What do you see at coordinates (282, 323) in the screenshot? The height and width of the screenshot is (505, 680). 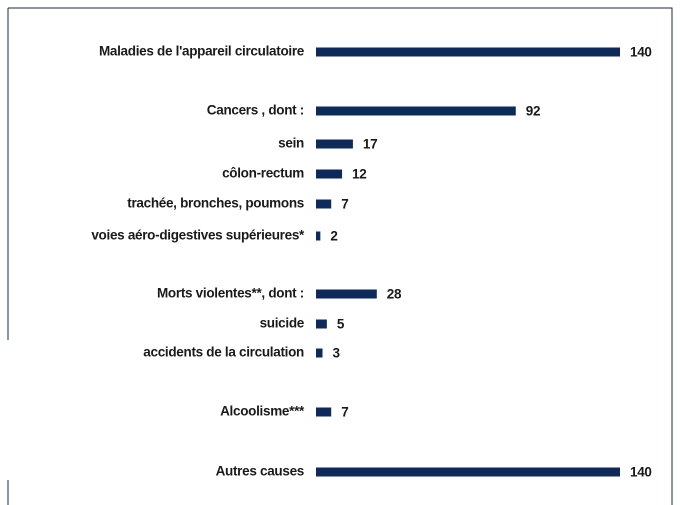 I see `category-label: suicide` at bounding box center [282, 323].